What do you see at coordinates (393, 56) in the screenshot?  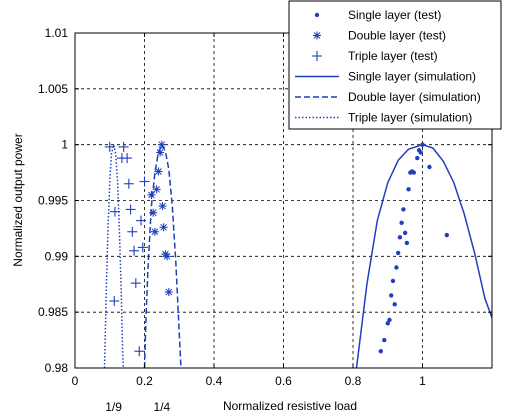 I see `legend-label: Triple layer (test)` at bounding box center [393, 56].